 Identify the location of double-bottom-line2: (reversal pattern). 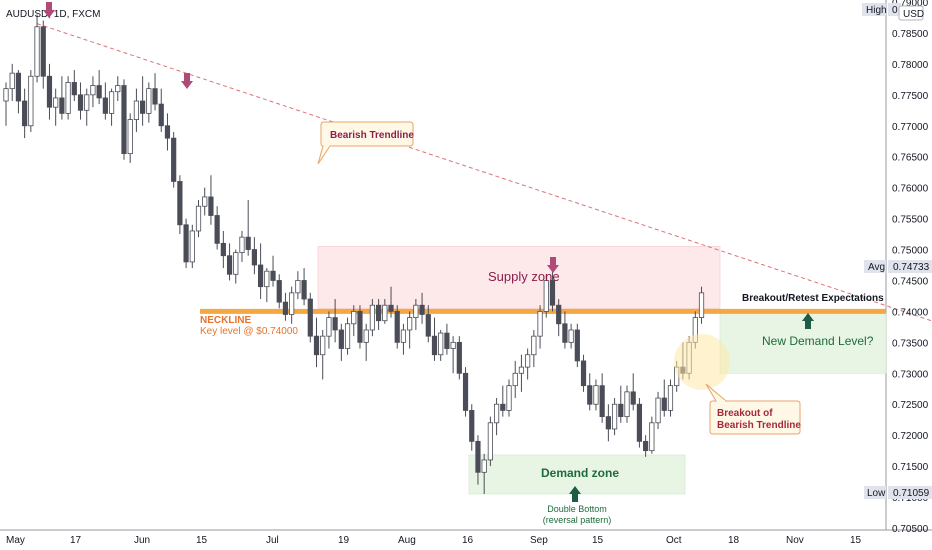
(577, 520).